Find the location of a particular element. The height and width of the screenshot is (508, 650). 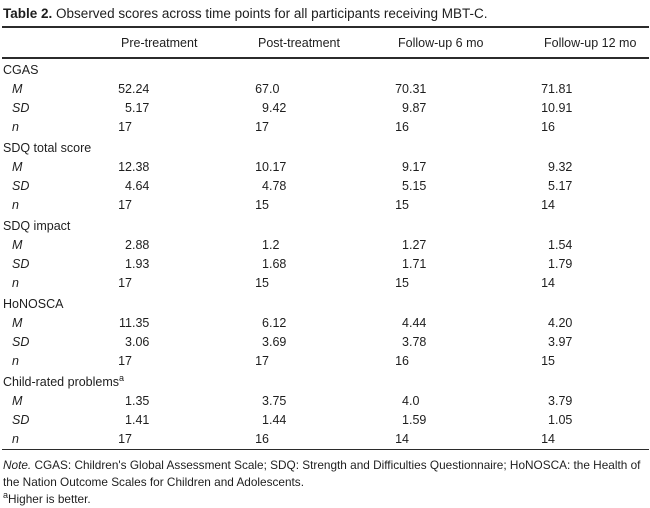

value-fraction-part: .17 is located at coordinates (141, 107).